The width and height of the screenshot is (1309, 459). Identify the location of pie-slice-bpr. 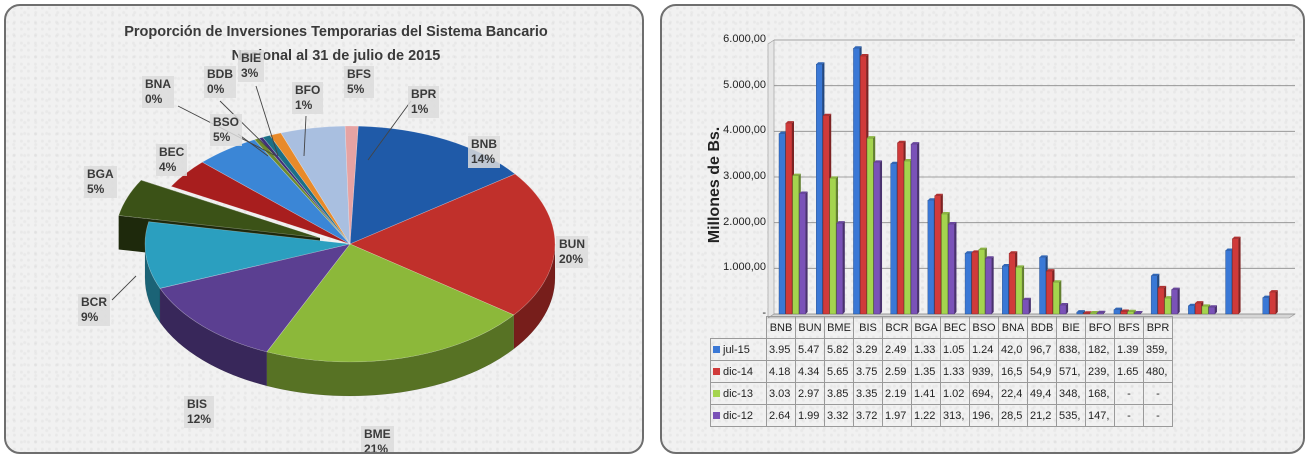
(351, 185).